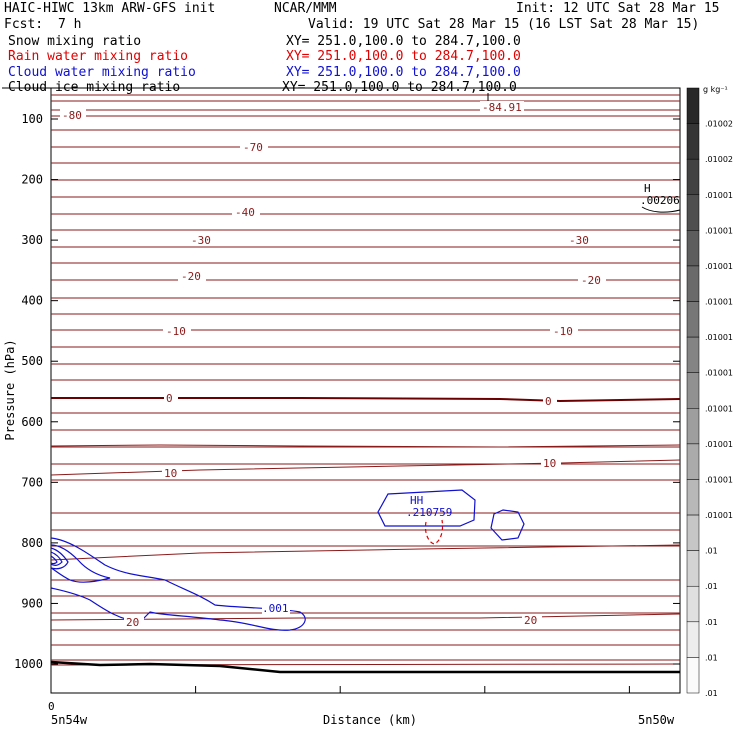 This screenshot has height=740, width=740. What do you see at coordinates (647, 188) in the screenshot?
I see `label-high-ice: H` at bounding box center [647, 188].